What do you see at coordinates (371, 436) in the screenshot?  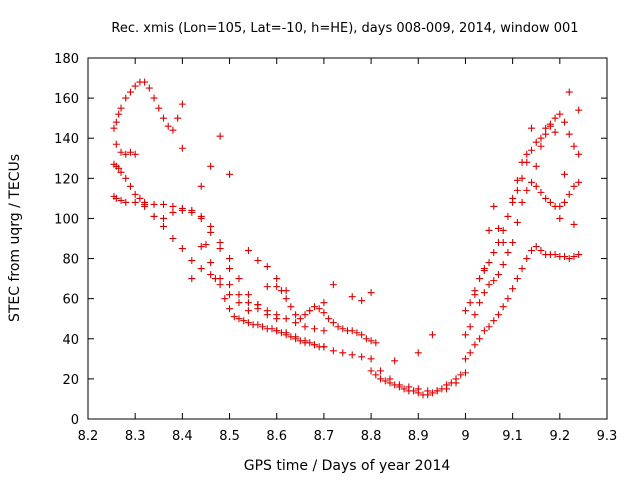 I see `x-tick-label: 8.8` at bounding box center [371, 436].